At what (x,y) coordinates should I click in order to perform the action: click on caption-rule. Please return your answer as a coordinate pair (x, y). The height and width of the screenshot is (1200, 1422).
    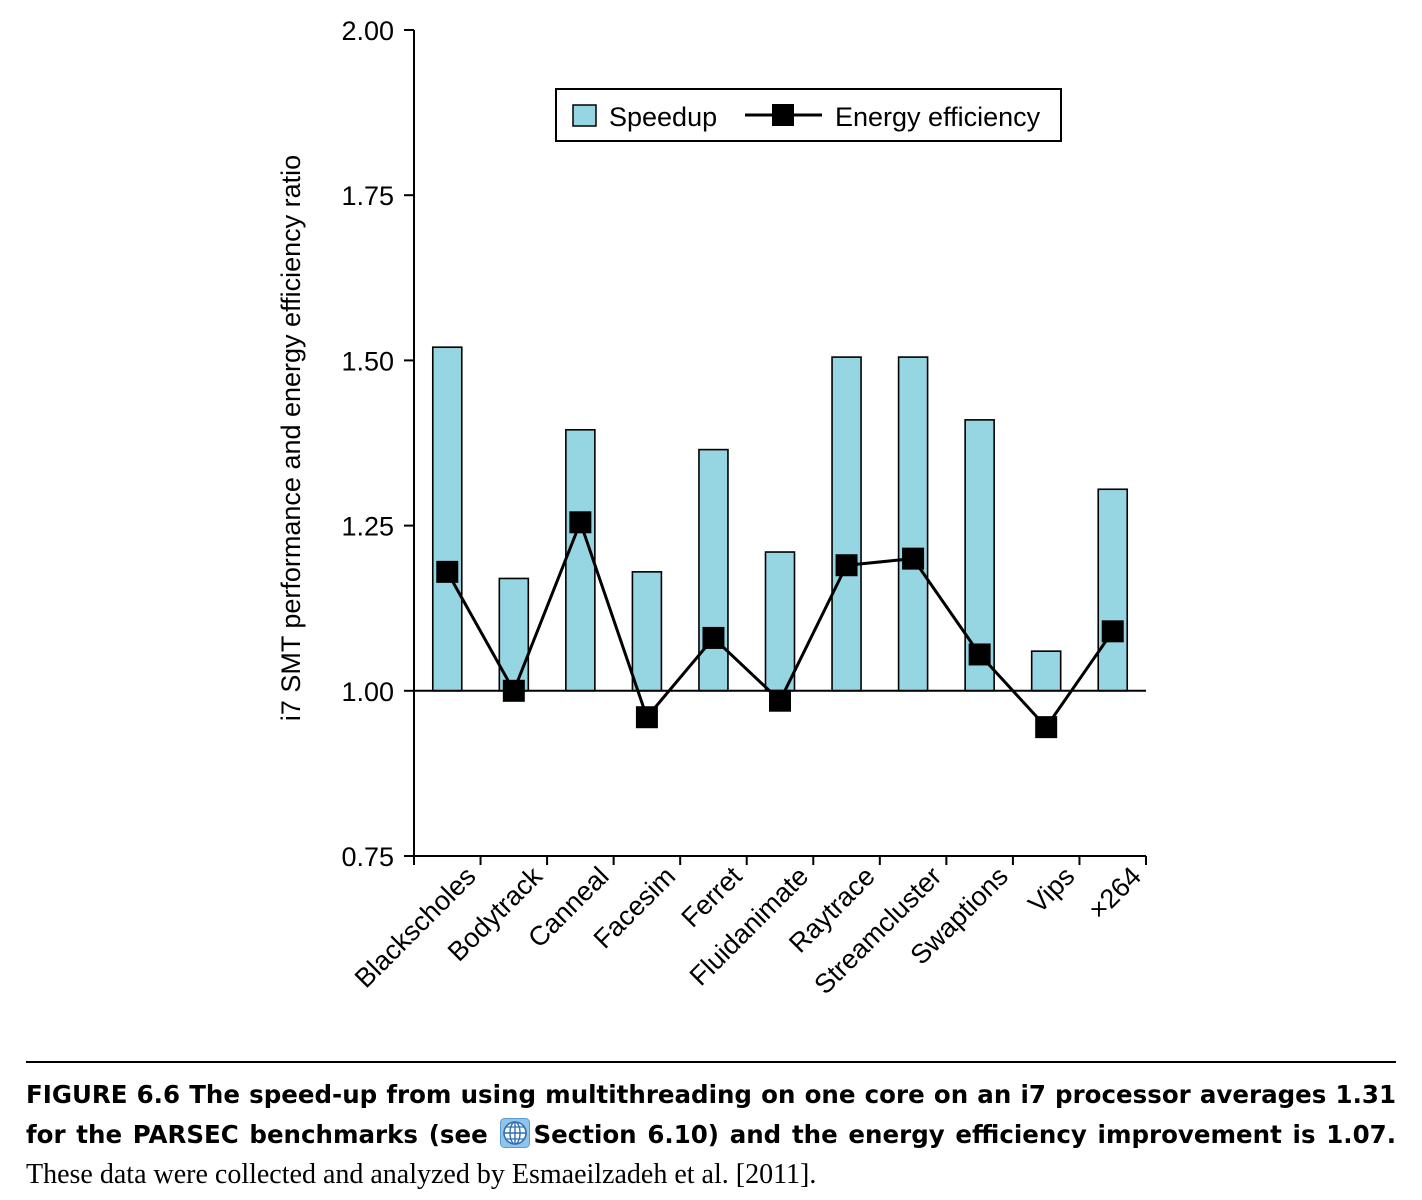
    Looking at the image, I should click on (711, 1062).